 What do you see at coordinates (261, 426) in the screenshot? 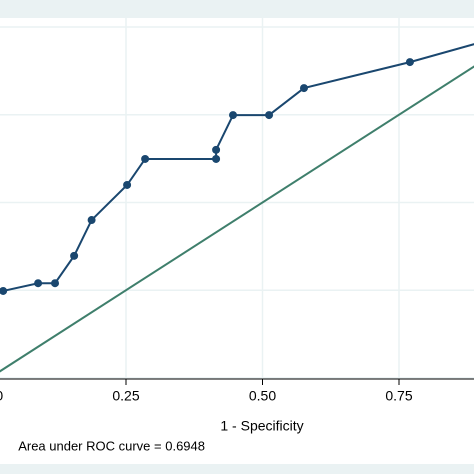
I see `x-axis-title: 1 - Specificity` at bounding box center [261, 426].